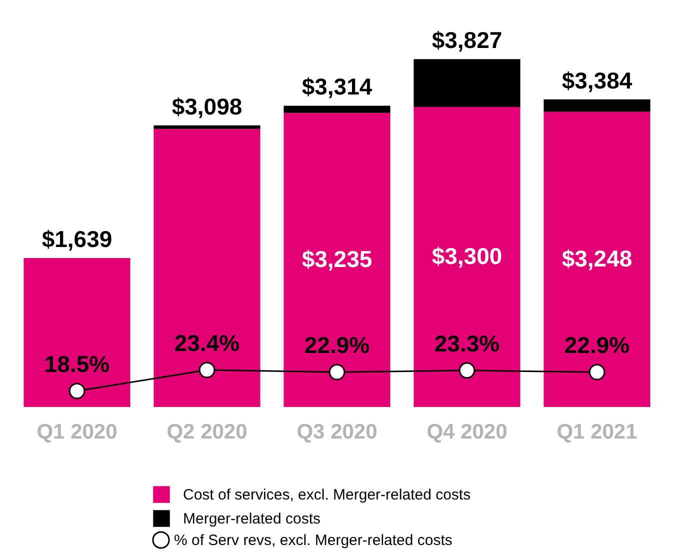 The width and height of the screenshot is (690, 560). I want to click on total-label: $3,827, so click(467, 40).